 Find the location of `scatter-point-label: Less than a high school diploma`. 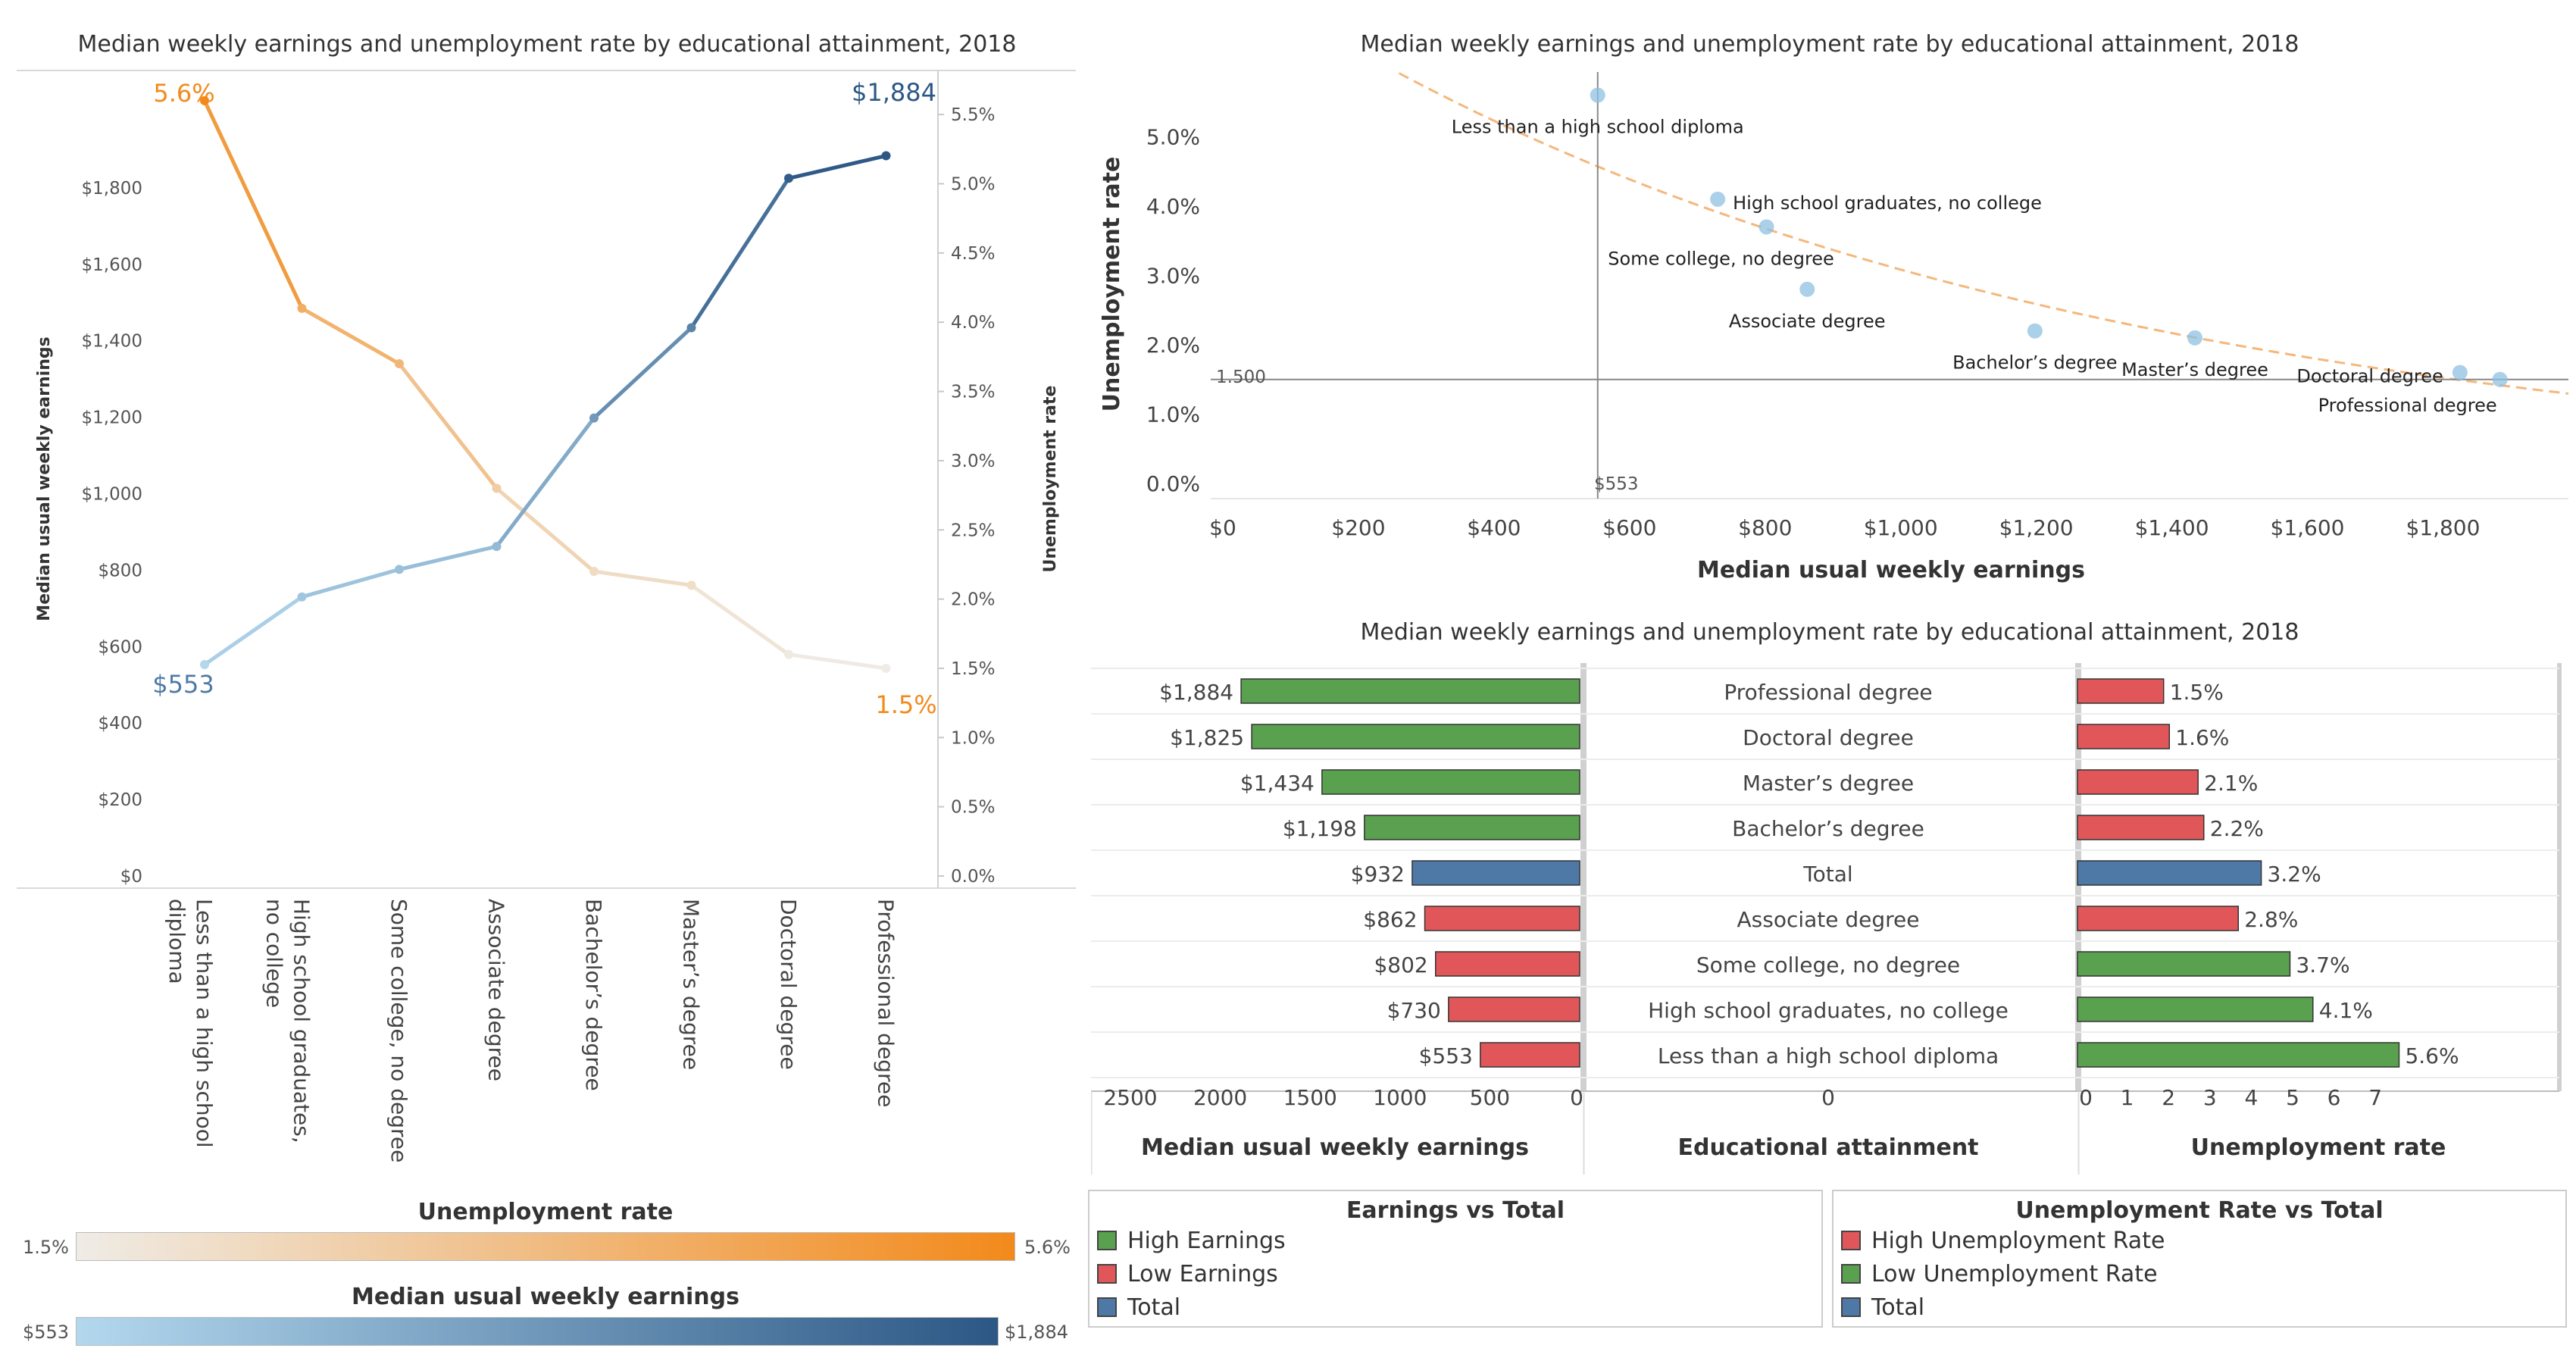

scatter-point-label: Less than a high school diploma is located at coordinates (1598, 127).